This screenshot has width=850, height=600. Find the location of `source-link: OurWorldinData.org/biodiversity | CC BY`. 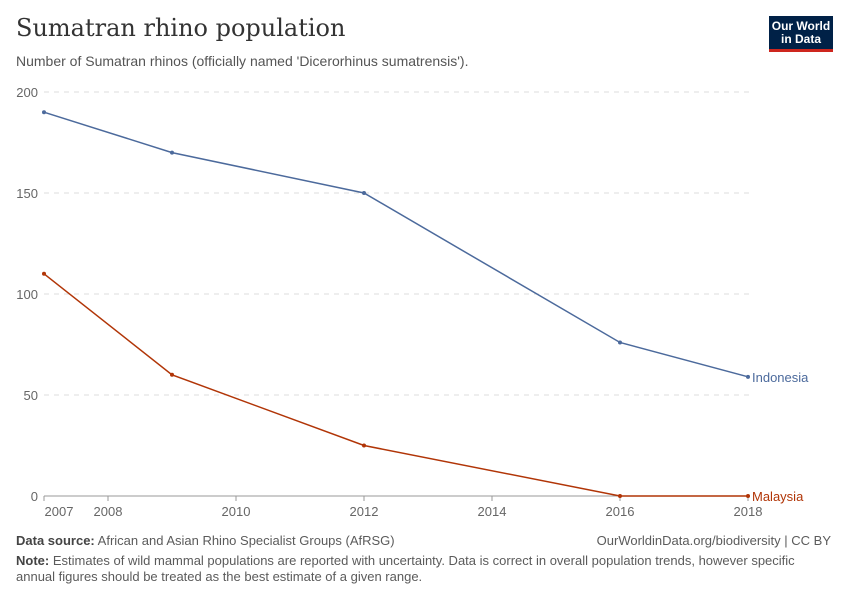

source-link: OurWorldinData.org/biodiversity | CC BY is located at coordinates (713, 540).